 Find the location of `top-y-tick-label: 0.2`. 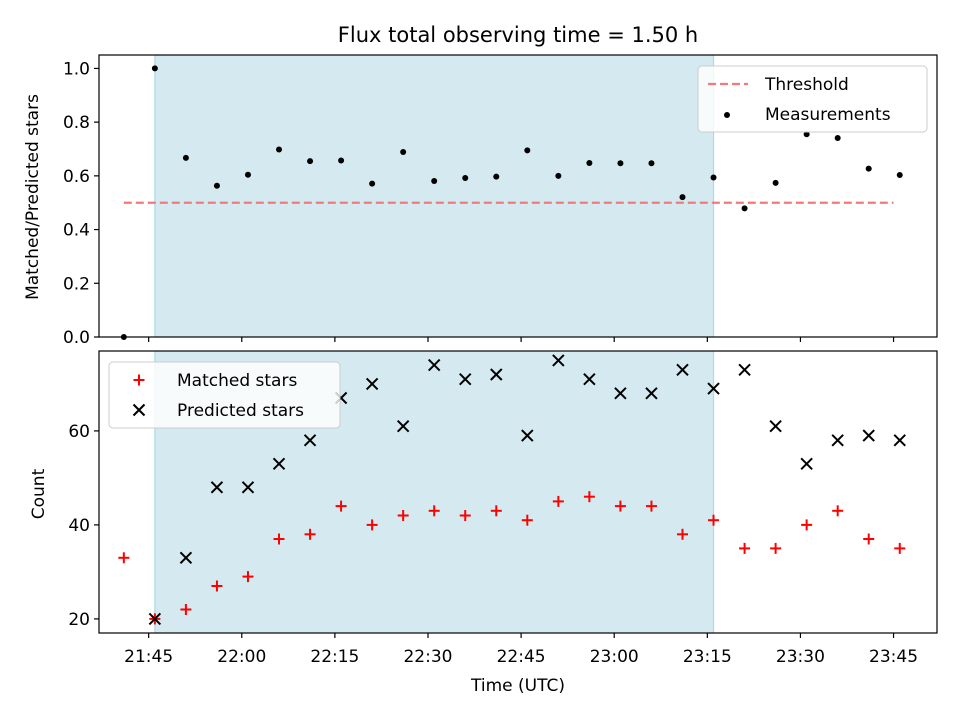

top-y-tick-label: 0.2 is located at coordinates (76, 284).